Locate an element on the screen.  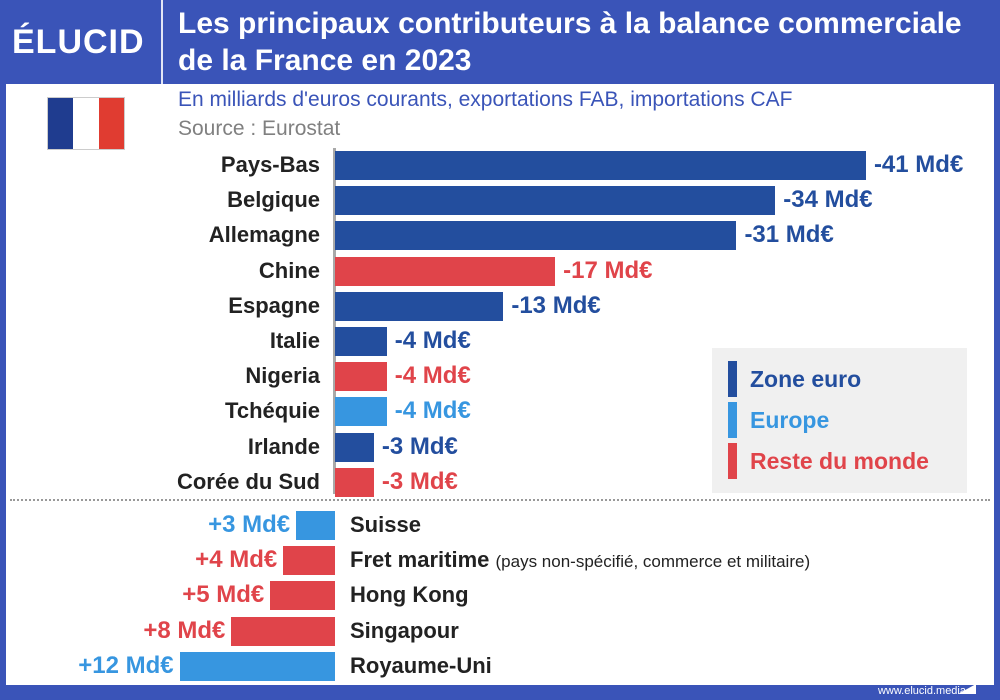
bar-nigeria is located at coordinates (361, 377).